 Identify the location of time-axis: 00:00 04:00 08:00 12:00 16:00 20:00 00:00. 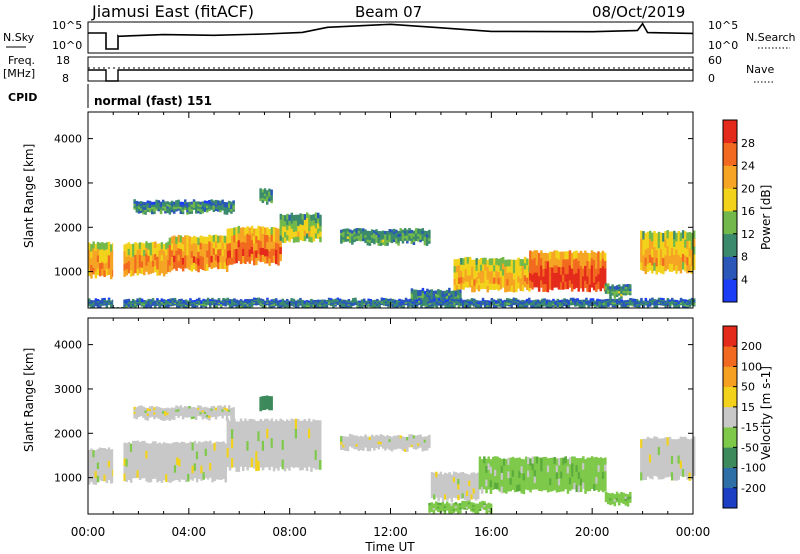
(391, 532).